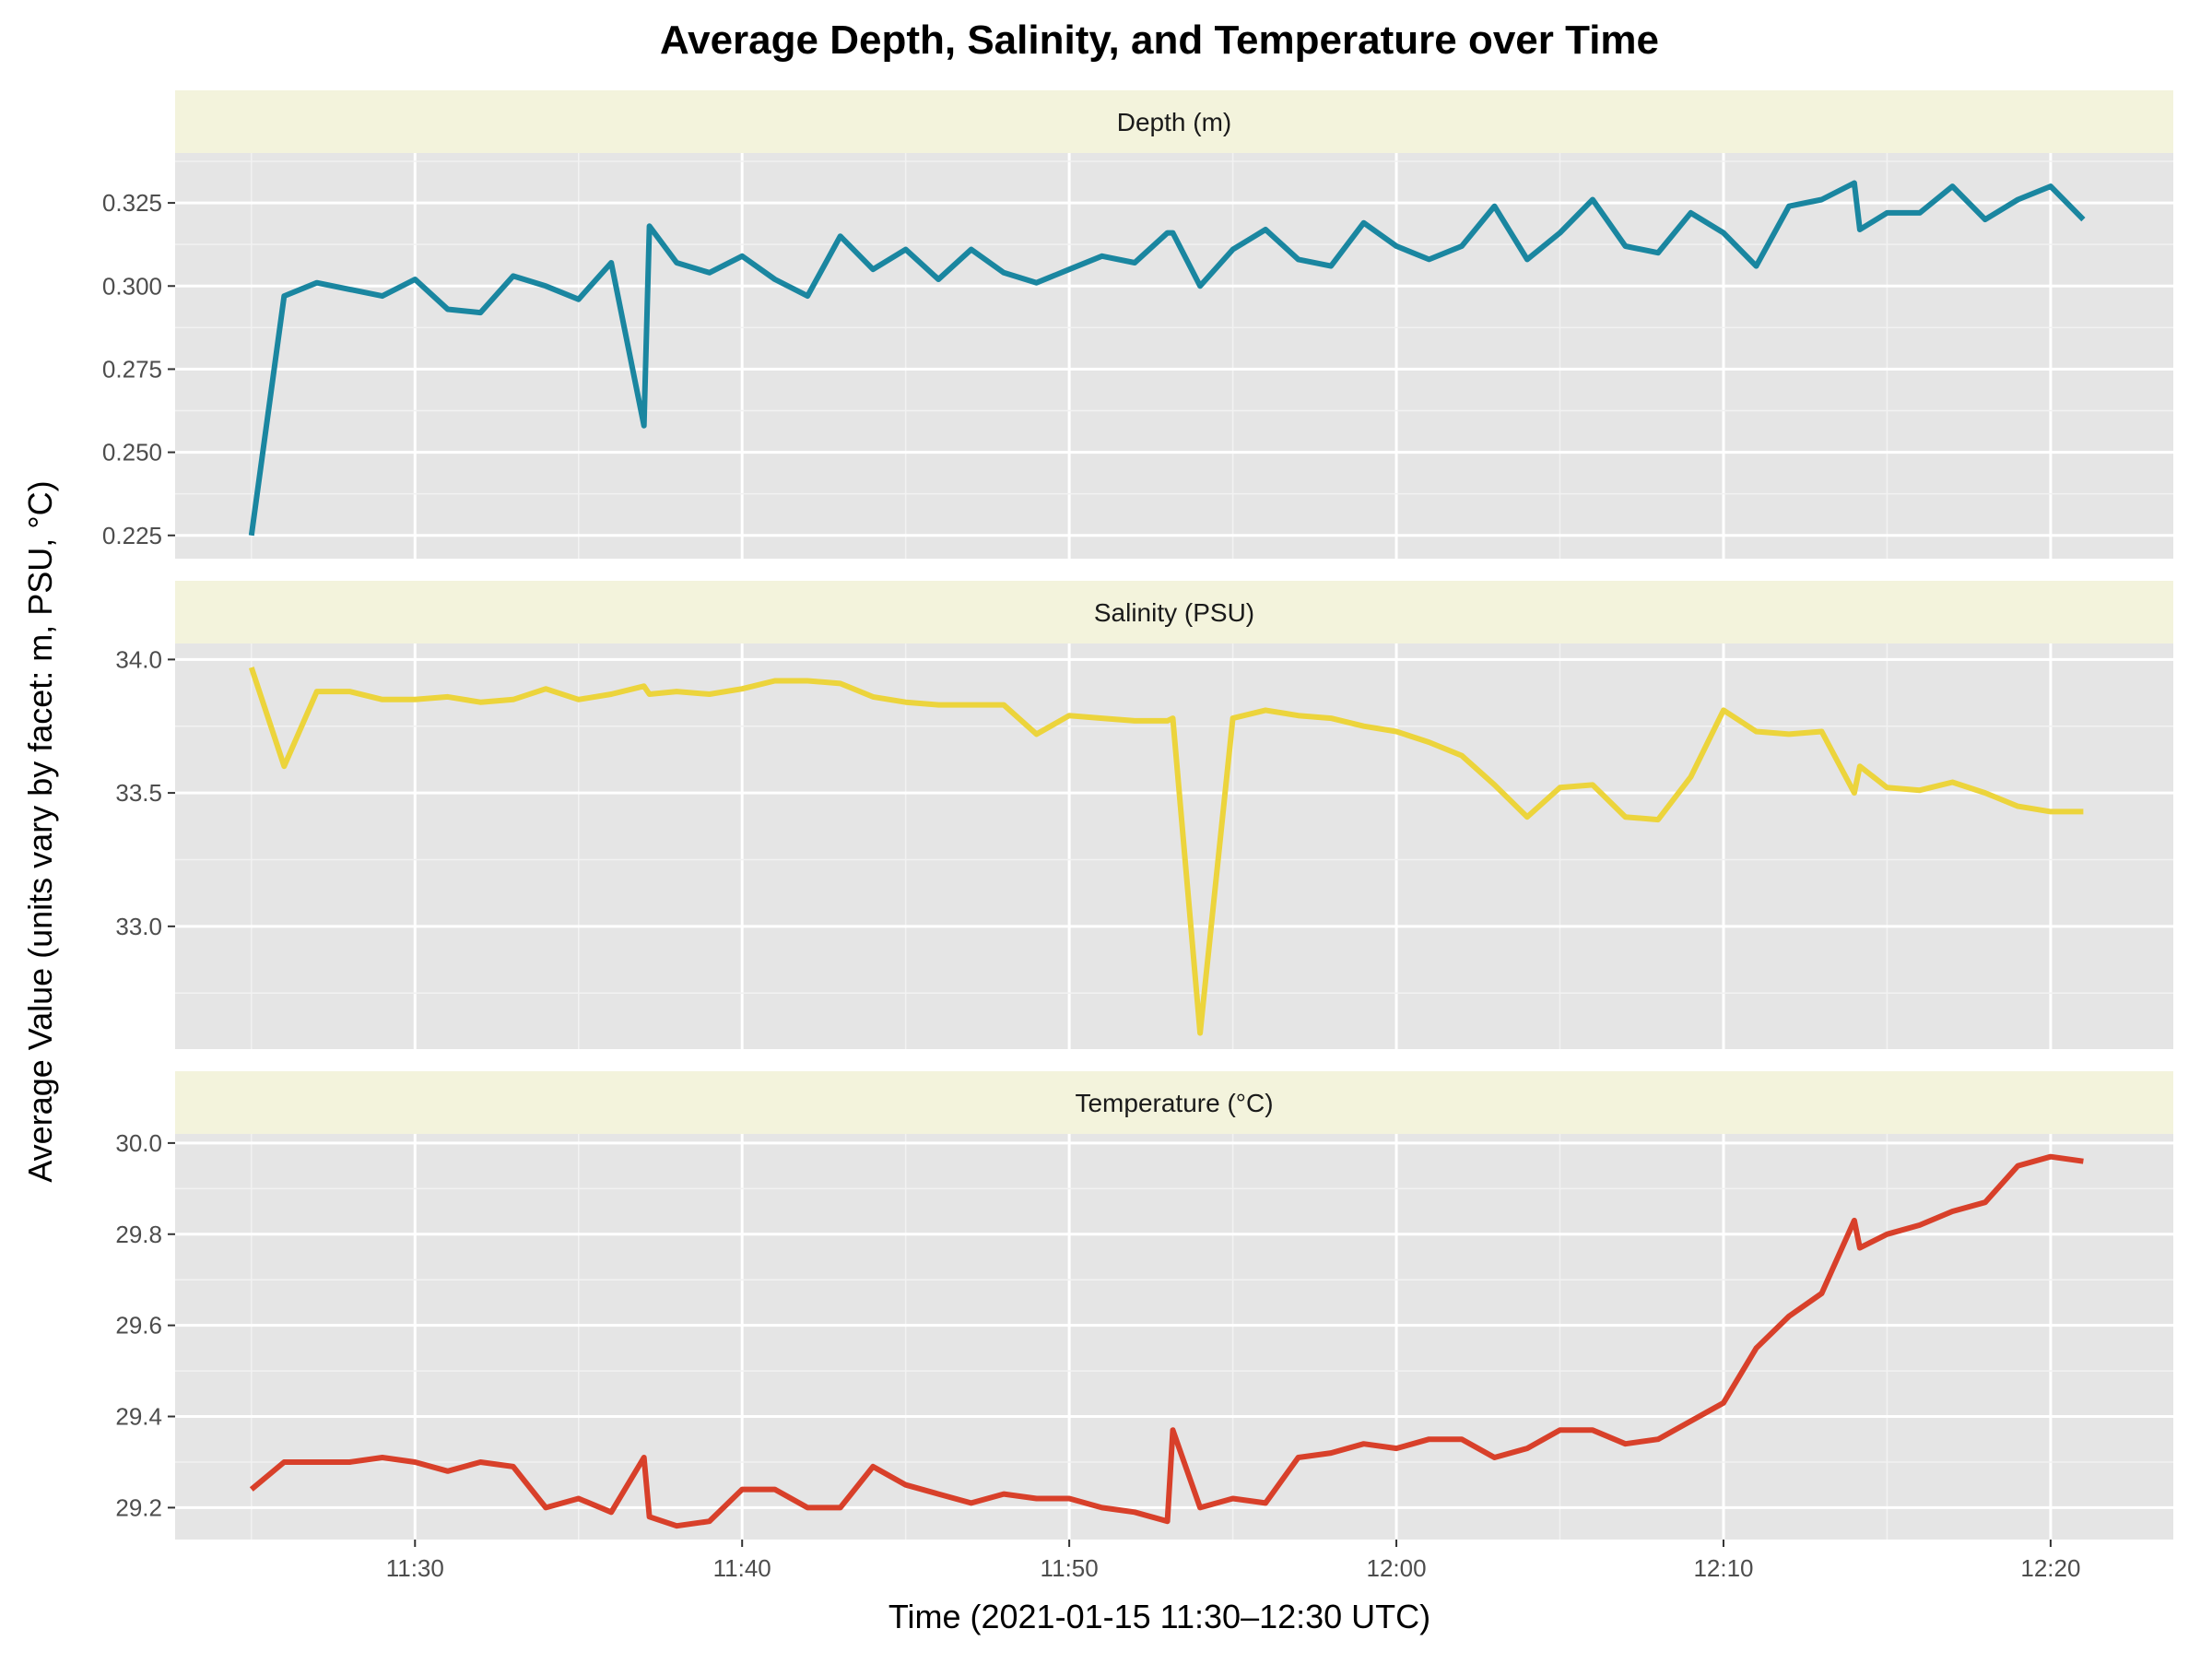  Describe the element at coordinates (138, 1507) in the screenshot. I see `y-tick-label: 29.2` at that location.